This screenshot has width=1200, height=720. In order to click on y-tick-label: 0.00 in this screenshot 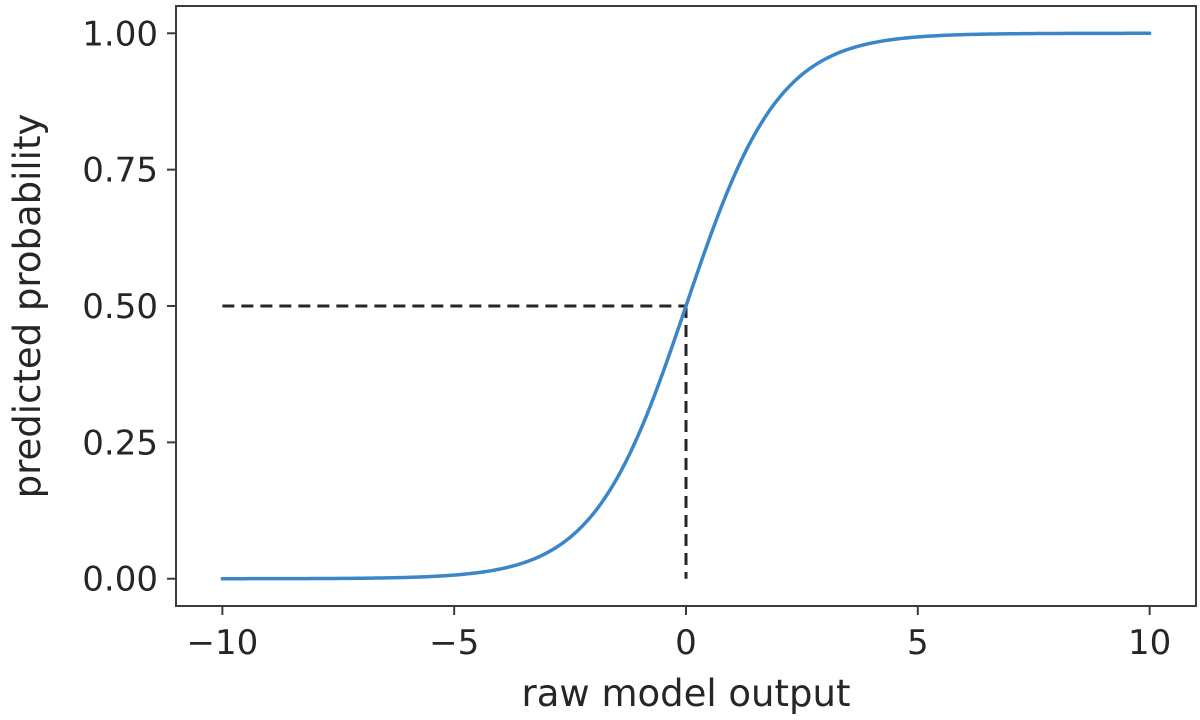, I will do `click(120, 580)`.